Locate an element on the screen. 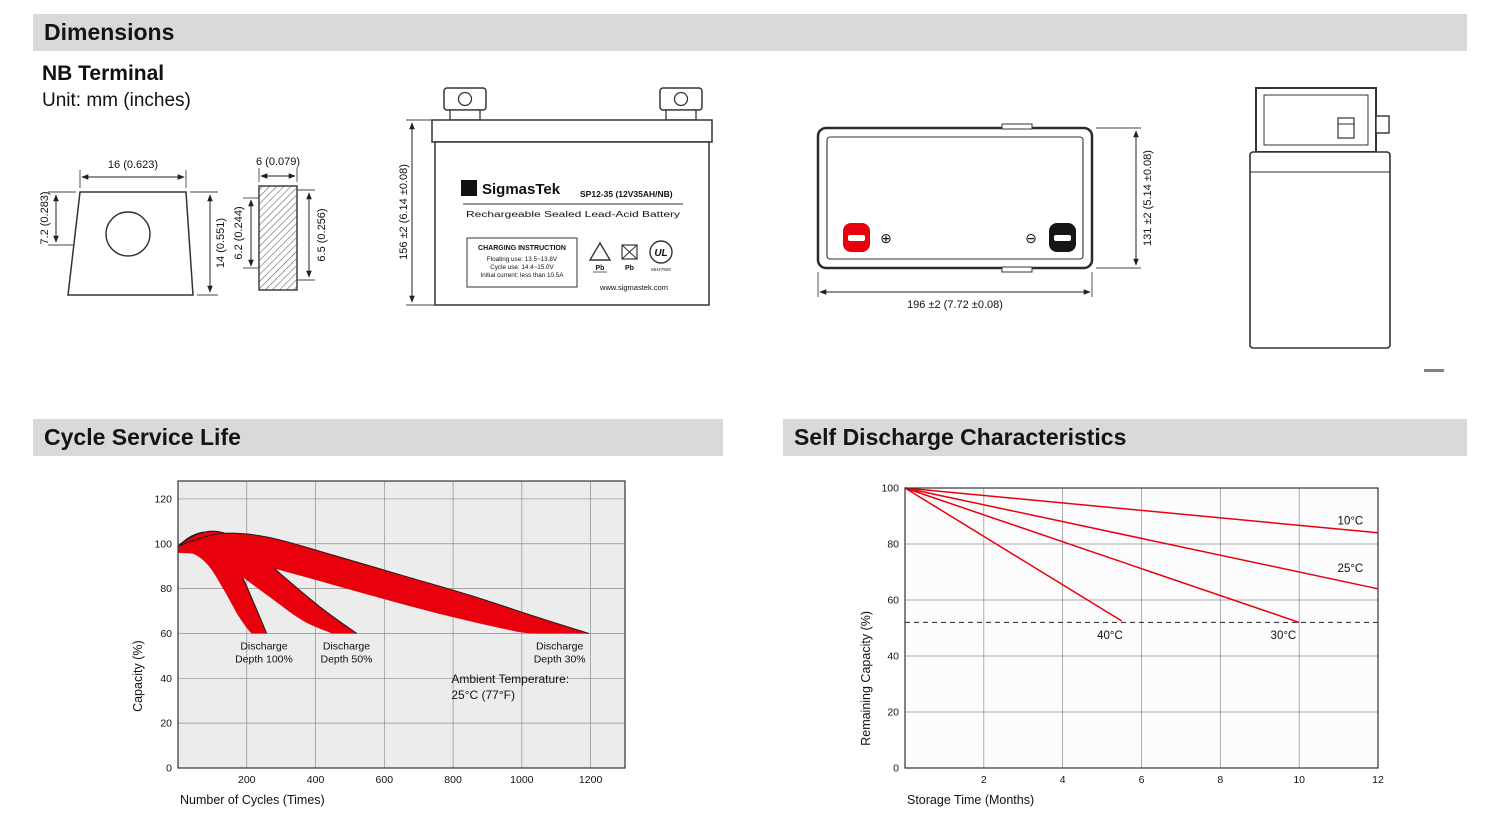 This screenshot has height=826, width=1500. svg-text: 25°C is located at coordinates (1351, 569).